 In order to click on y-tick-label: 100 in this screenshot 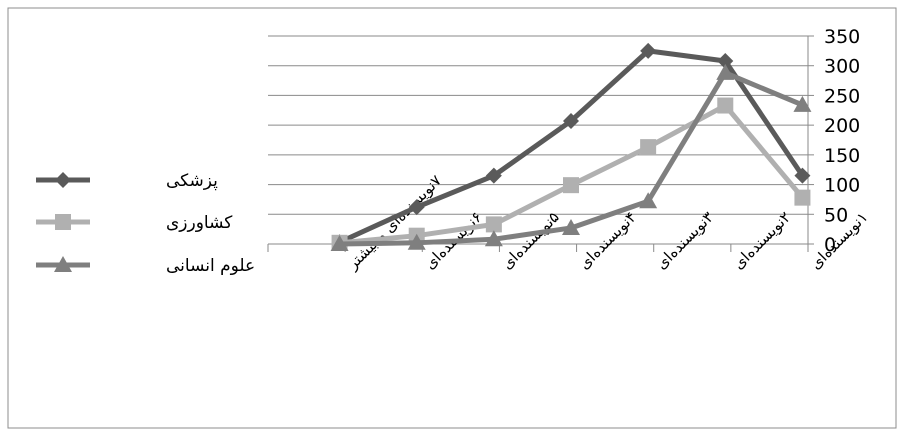, I will do `click(842, 186)`.